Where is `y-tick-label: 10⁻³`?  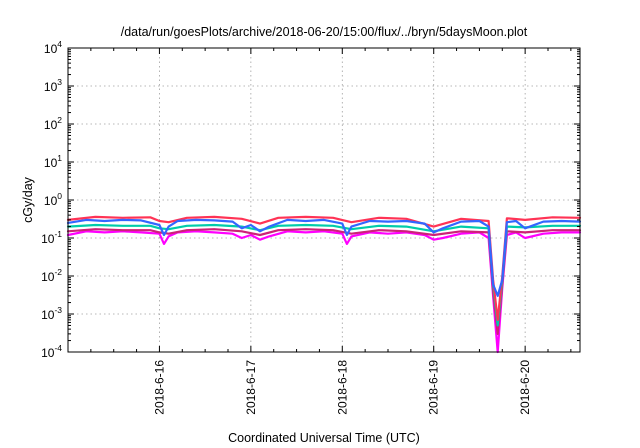
y-tick-label: 10⁻³ is located at coordinates (51, 313).